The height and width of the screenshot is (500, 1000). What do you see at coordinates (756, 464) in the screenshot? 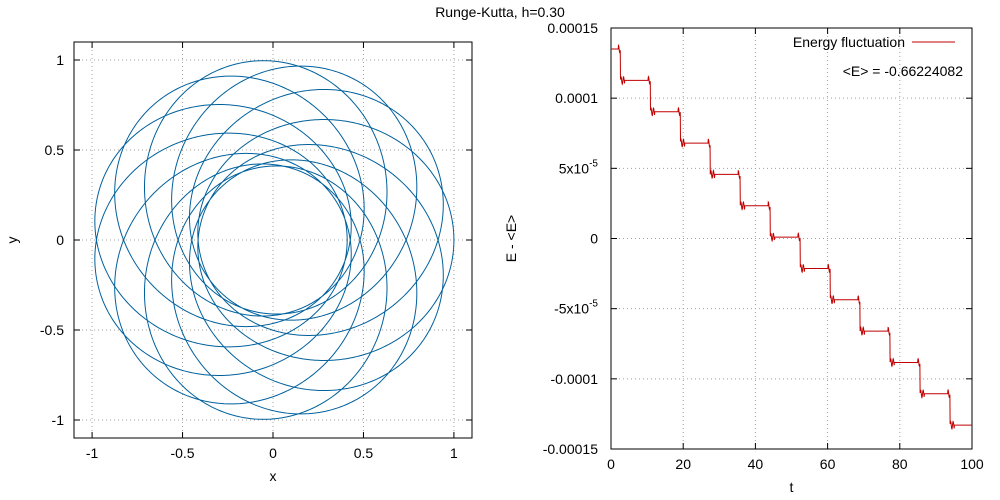
I see `x-tick-label: 40` at bounding box center [756, 464].